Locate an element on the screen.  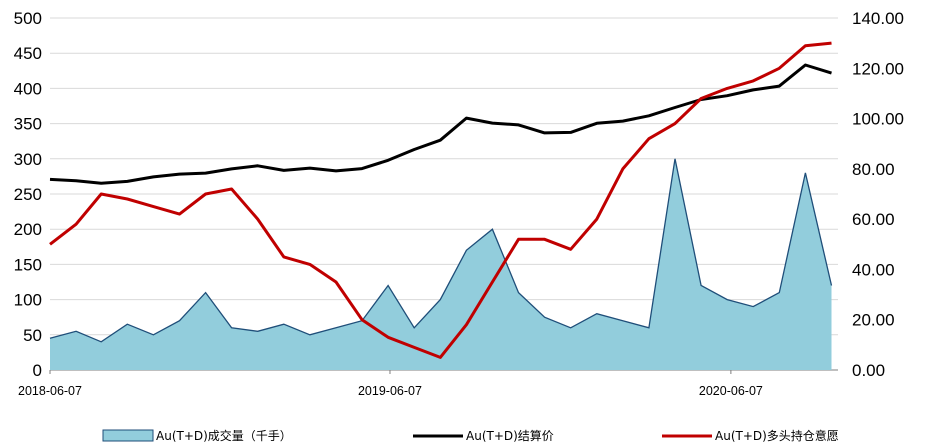
y-right-tick-label: 100.00 is located at coordinates (878, 119).